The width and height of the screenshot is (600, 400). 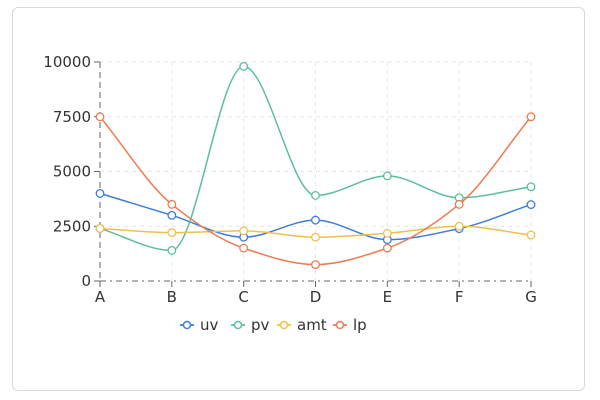 What do you see at coordinates (459, 297) in the screenshot?
I see `x-tick-label: F` at bounding box center [459, 297].